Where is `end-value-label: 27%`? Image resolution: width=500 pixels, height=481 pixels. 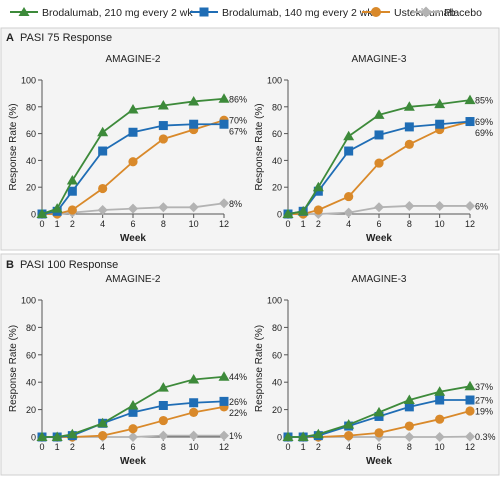 end-value-label: 27% is located at coordinates (484, 401).